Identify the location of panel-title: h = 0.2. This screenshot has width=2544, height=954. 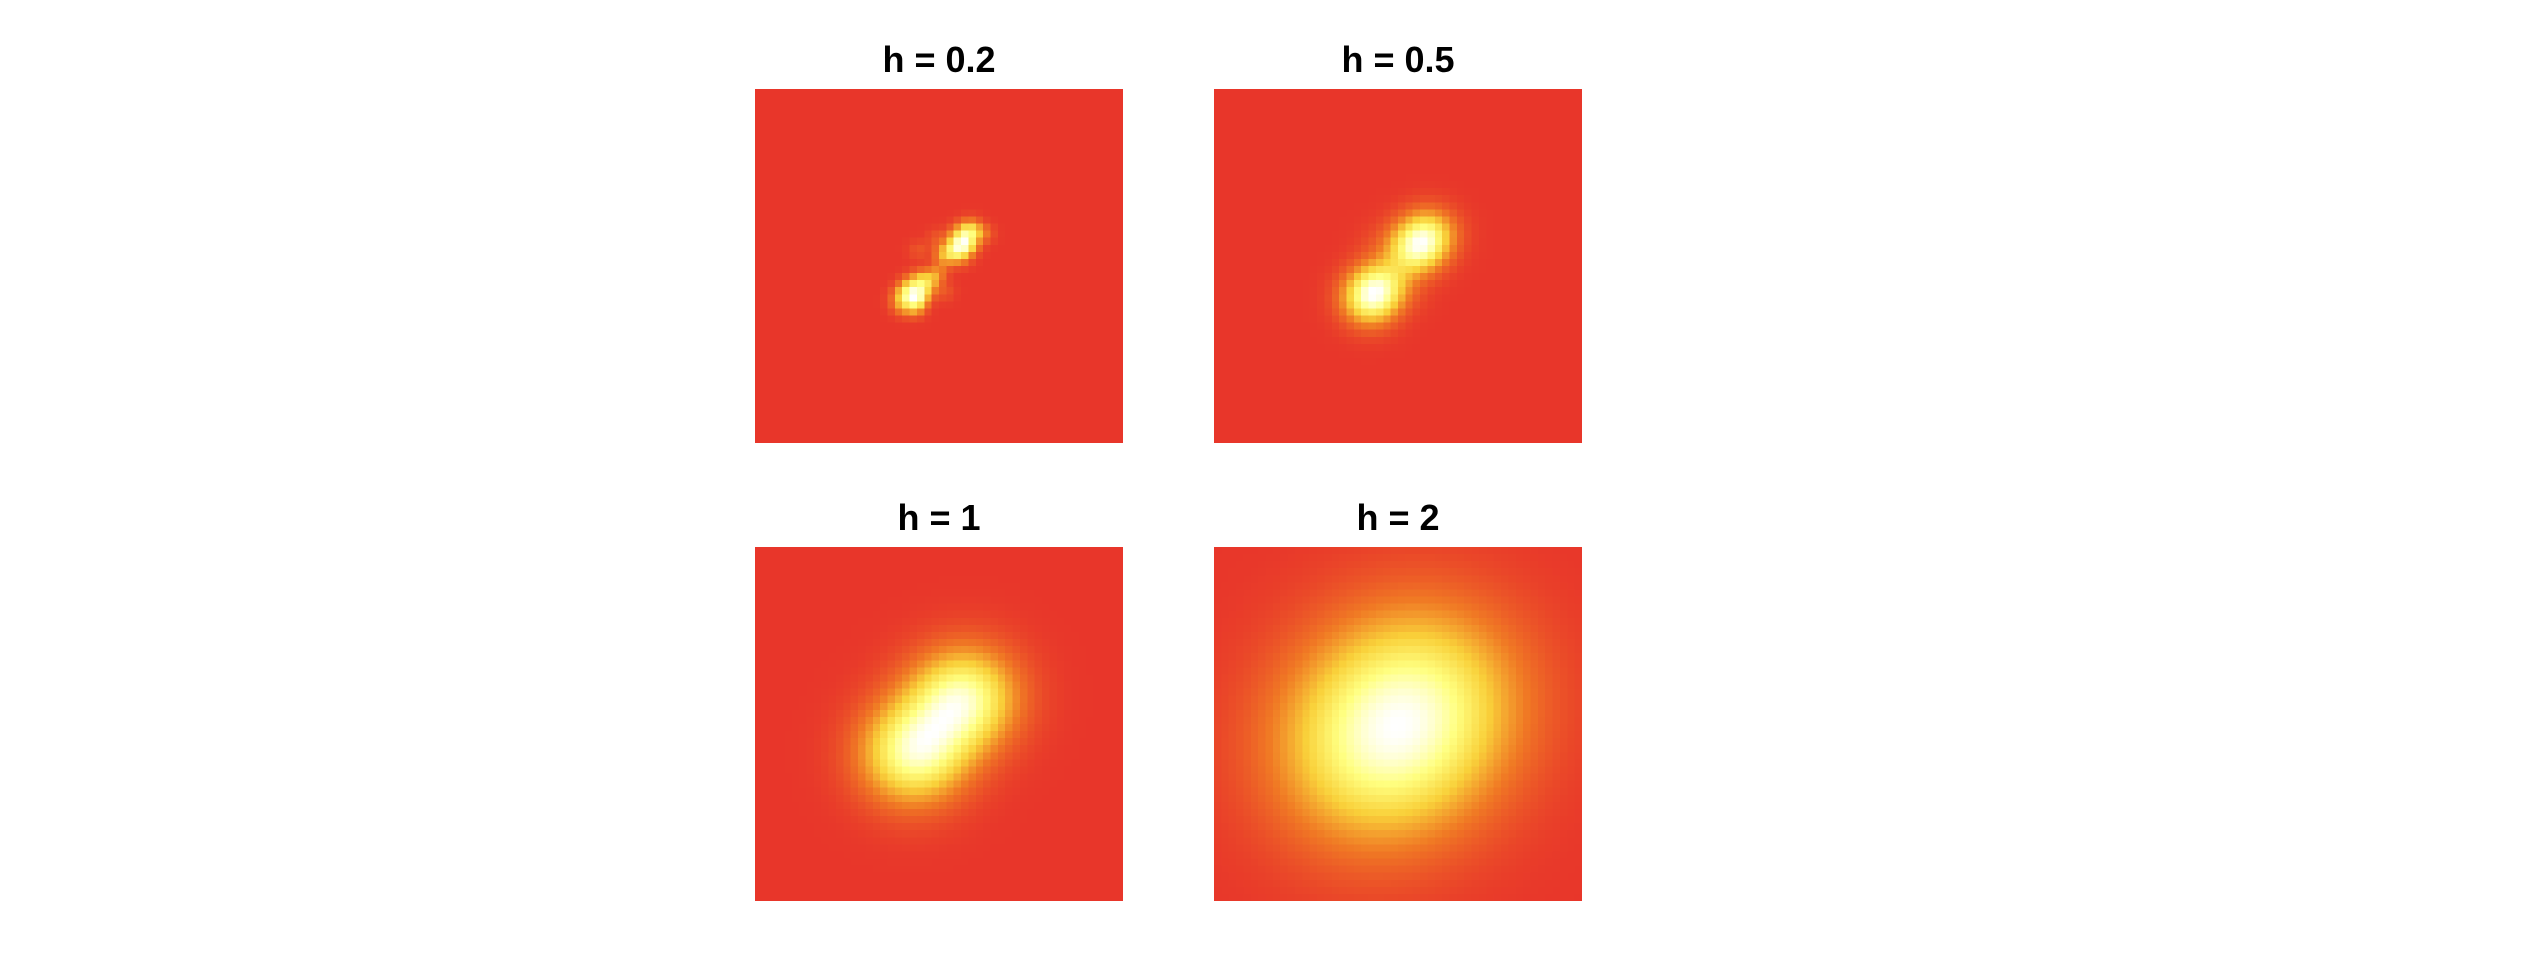
(939, 59).